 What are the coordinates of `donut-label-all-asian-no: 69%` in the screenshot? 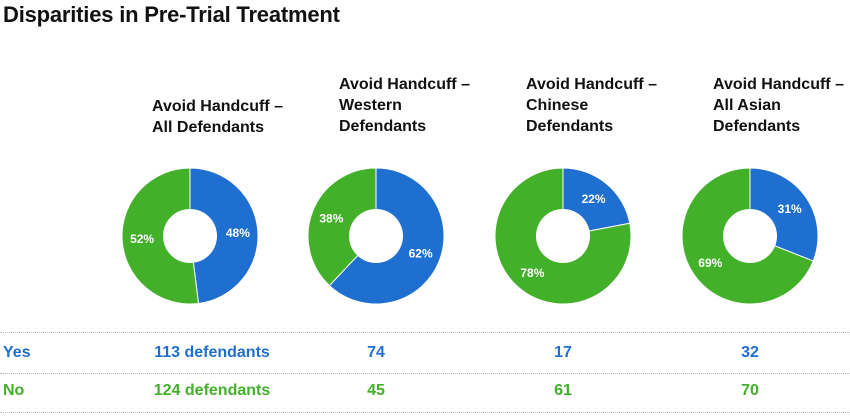 It's located at (710, 263).